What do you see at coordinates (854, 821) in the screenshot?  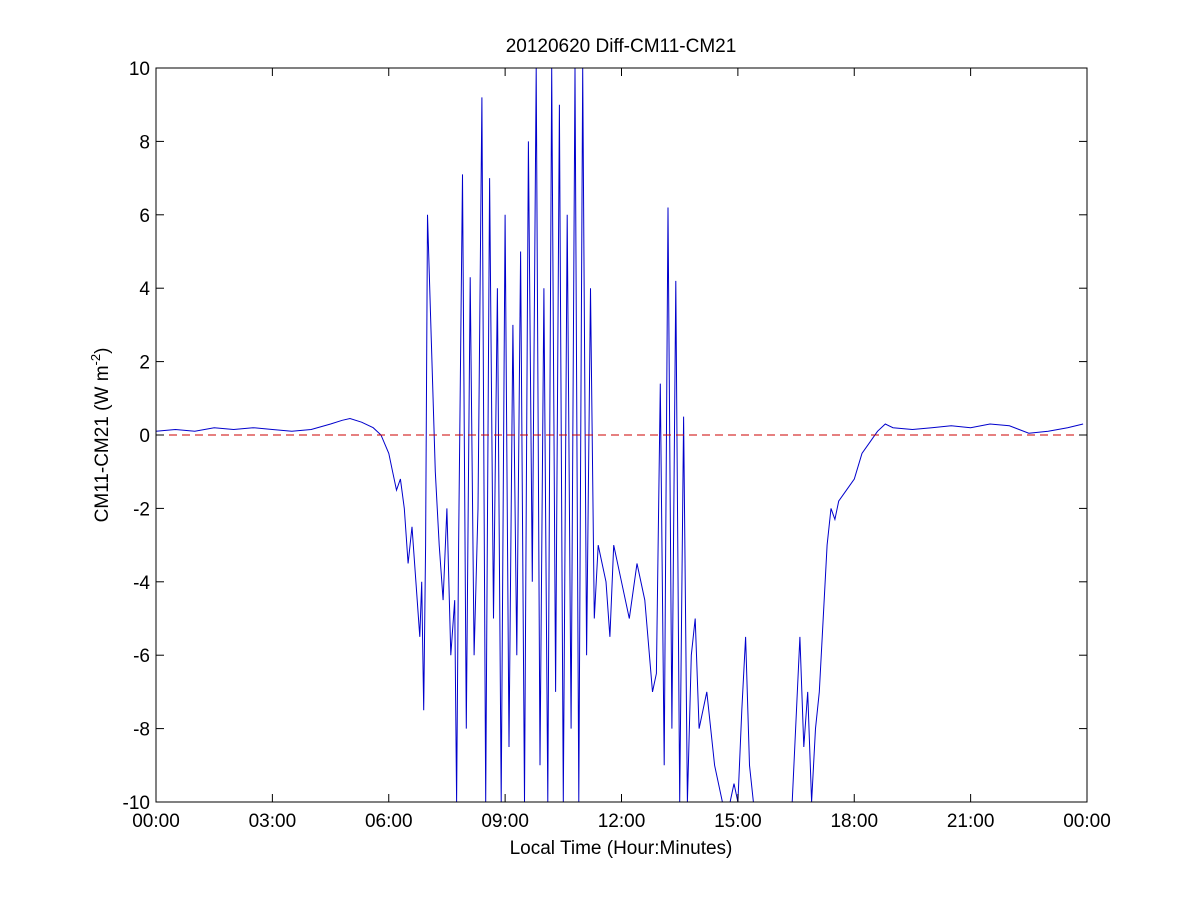 I see `x-tick-label: 18:00` at bounding box center [854, 821].